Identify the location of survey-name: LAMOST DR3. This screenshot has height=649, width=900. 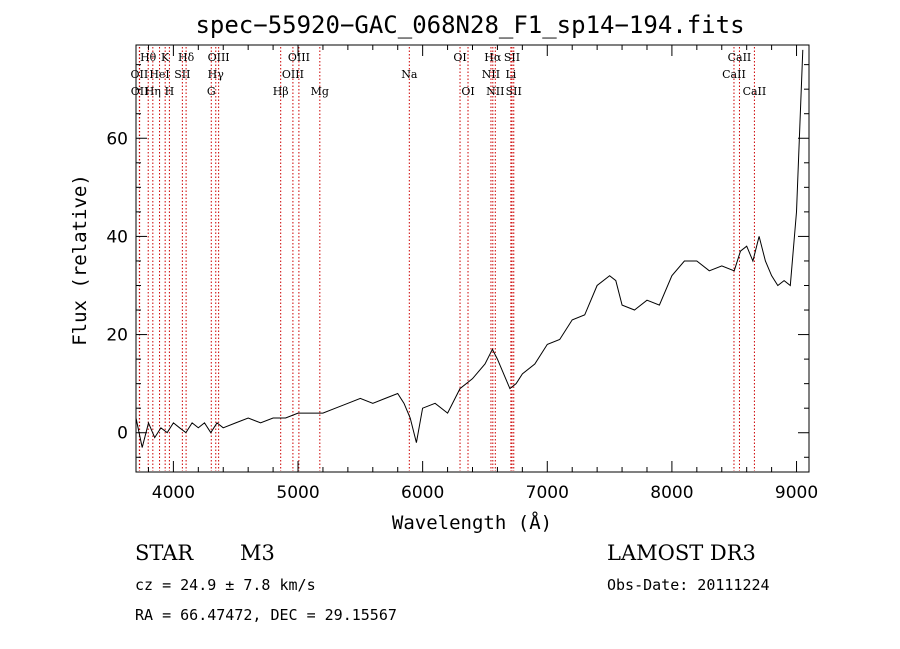
(681, 553).